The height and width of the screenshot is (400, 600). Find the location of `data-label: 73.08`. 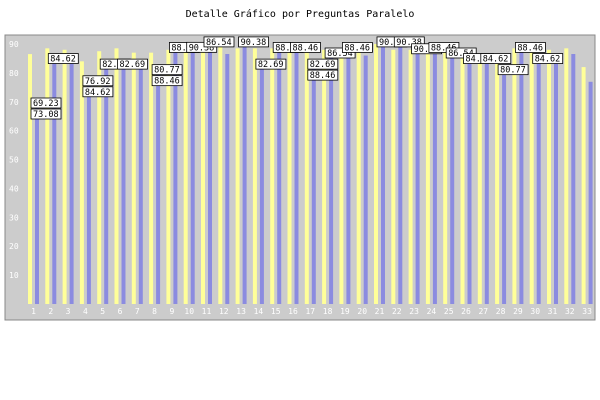

data-label: 73.08 is located at coordinates (46, 114).